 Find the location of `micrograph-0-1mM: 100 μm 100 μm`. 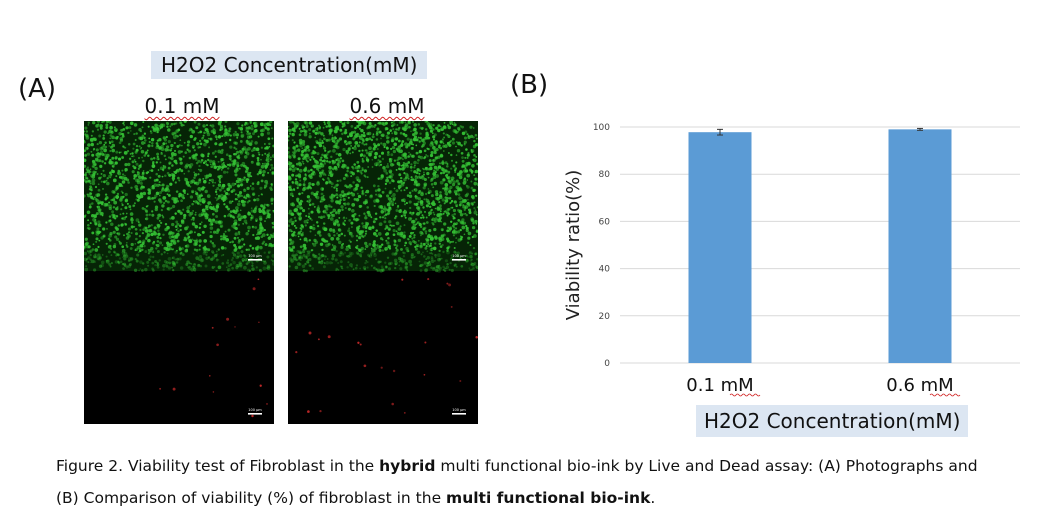

micrograph-0-1mM: 100 μm 100 μm is located at coordinates (179, 272).